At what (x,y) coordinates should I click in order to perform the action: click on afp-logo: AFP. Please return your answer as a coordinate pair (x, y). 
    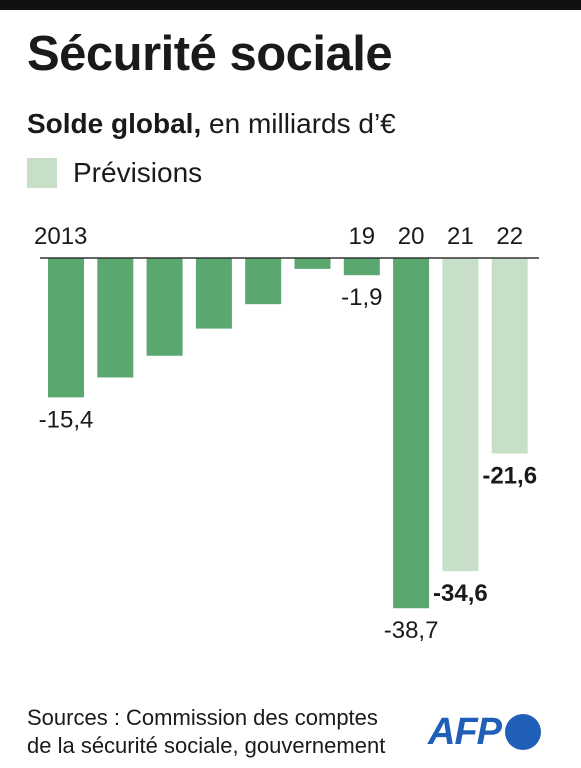
    Looking at the image, I should click on (484, 732).